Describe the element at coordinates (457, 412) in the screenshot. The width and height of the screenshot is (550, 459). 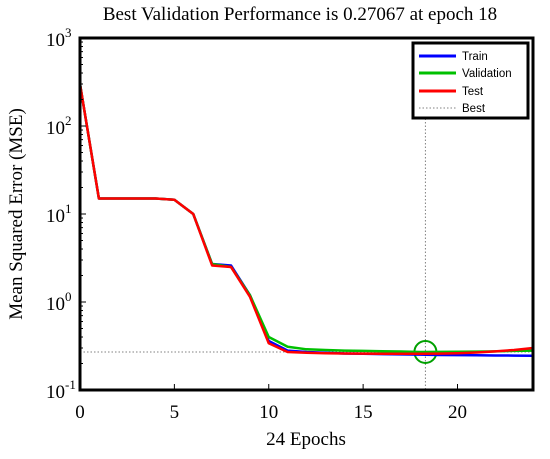
I see `x-tick-label: 20` at that location.